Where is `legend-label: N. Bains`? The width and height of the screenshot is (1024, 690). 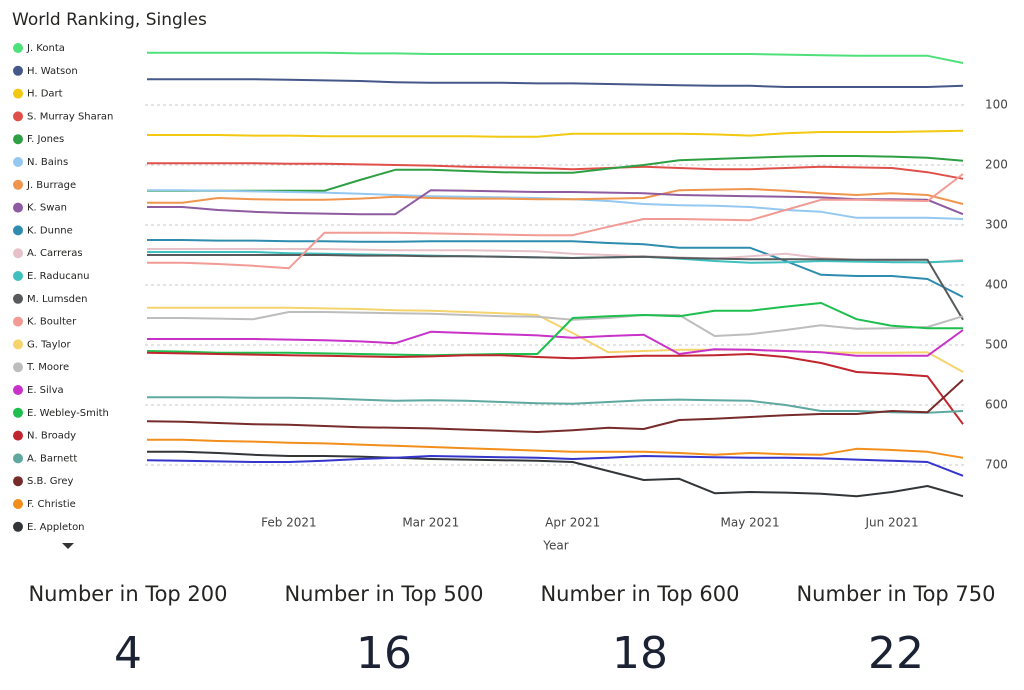
legend-label: N. Bains is located at coordinates (47, 162).